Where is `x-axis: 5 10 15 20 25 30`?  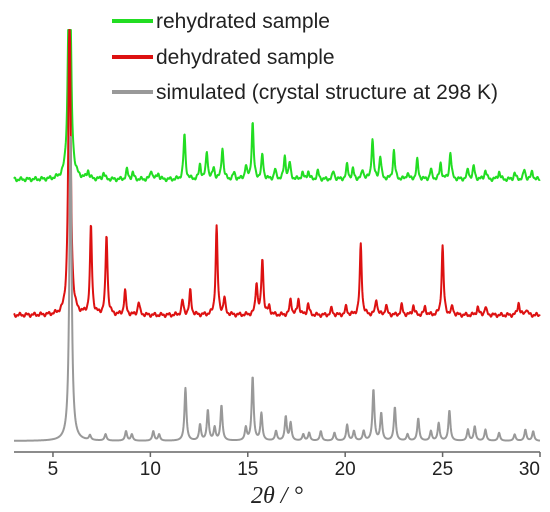 x-axis: 5 10 15 20 25 30 is located at coordinates (277, 465).